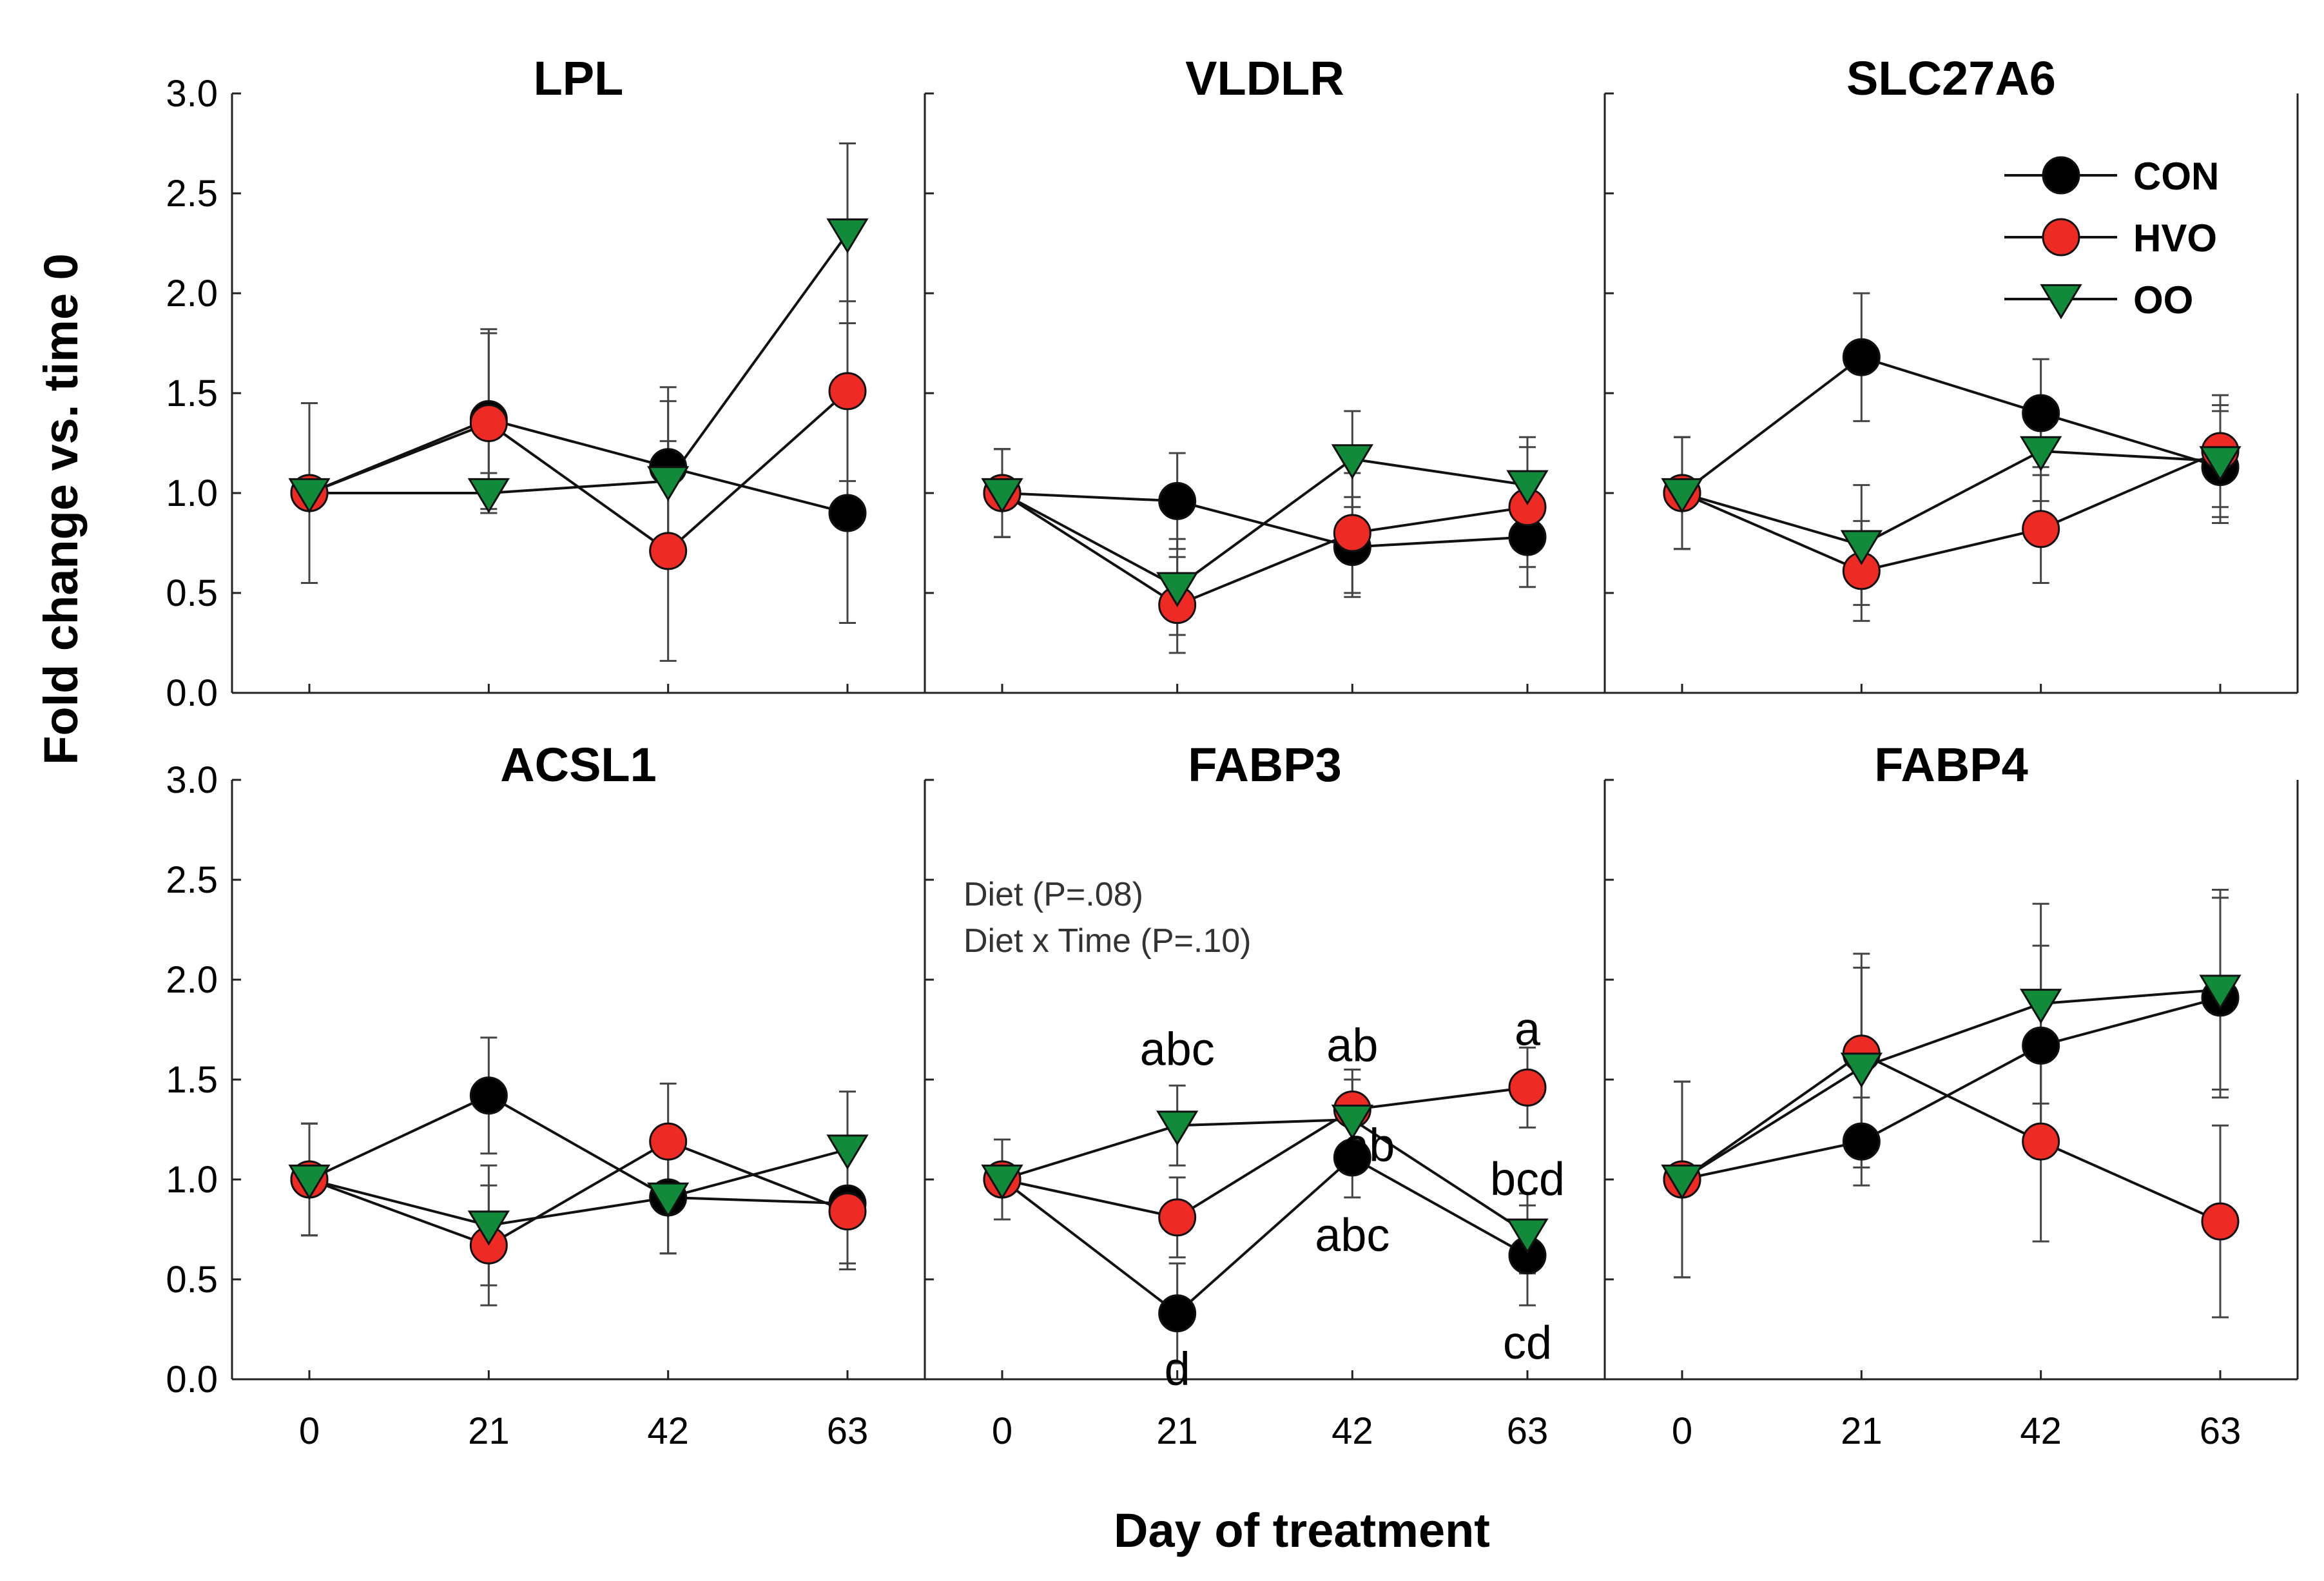 The image size is (2324, 1581). I want to click on panel-title: LPL, so click(579, 78).